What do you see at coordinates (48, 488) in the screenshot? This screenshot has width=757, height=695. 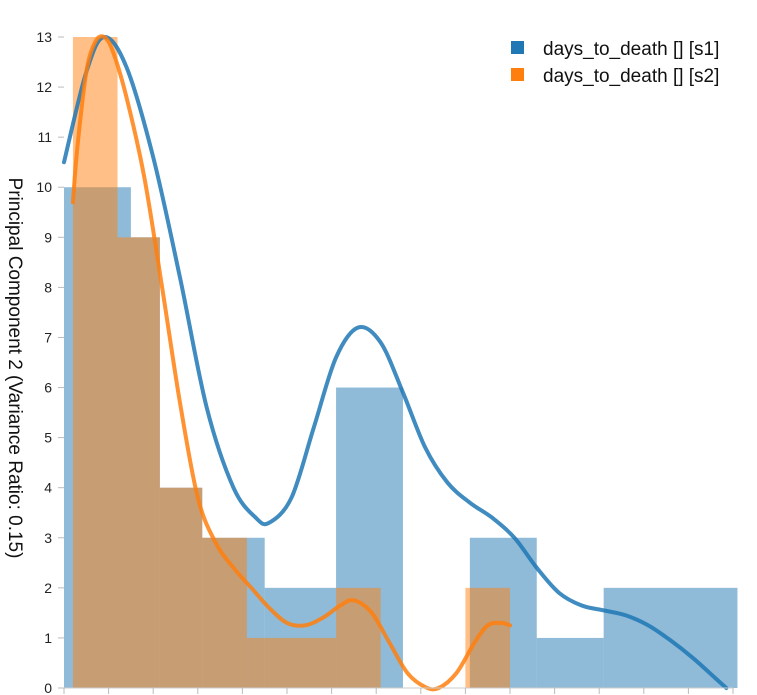 I see `y-tick-label-4: 4` at bounding box center [48, 488].